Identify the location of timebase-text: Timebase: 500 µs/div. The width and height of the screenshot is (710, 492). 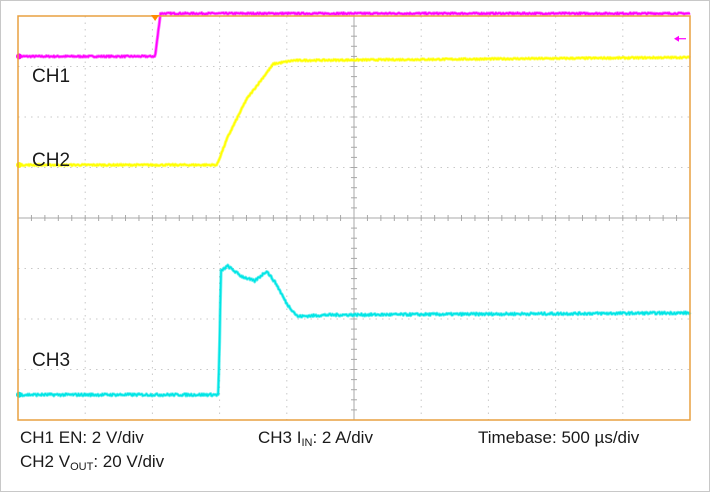
(559, 437).